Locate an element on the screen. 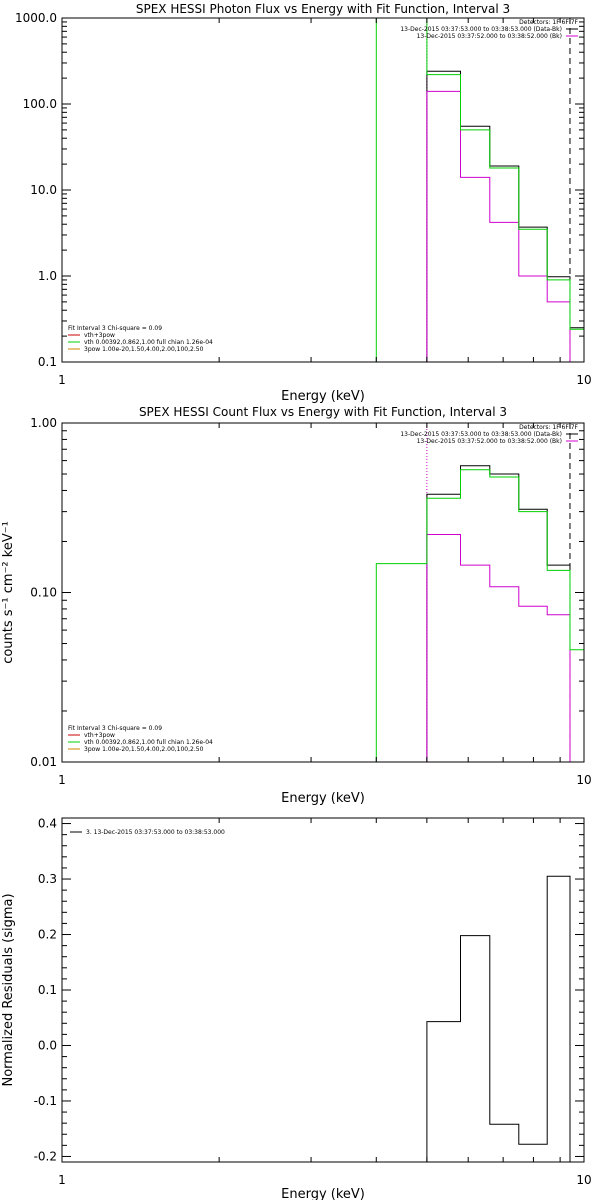 The height and width of the screenshot is (1200, 600). y-tick-label: 1.00 is located at coordinates (43, 423).